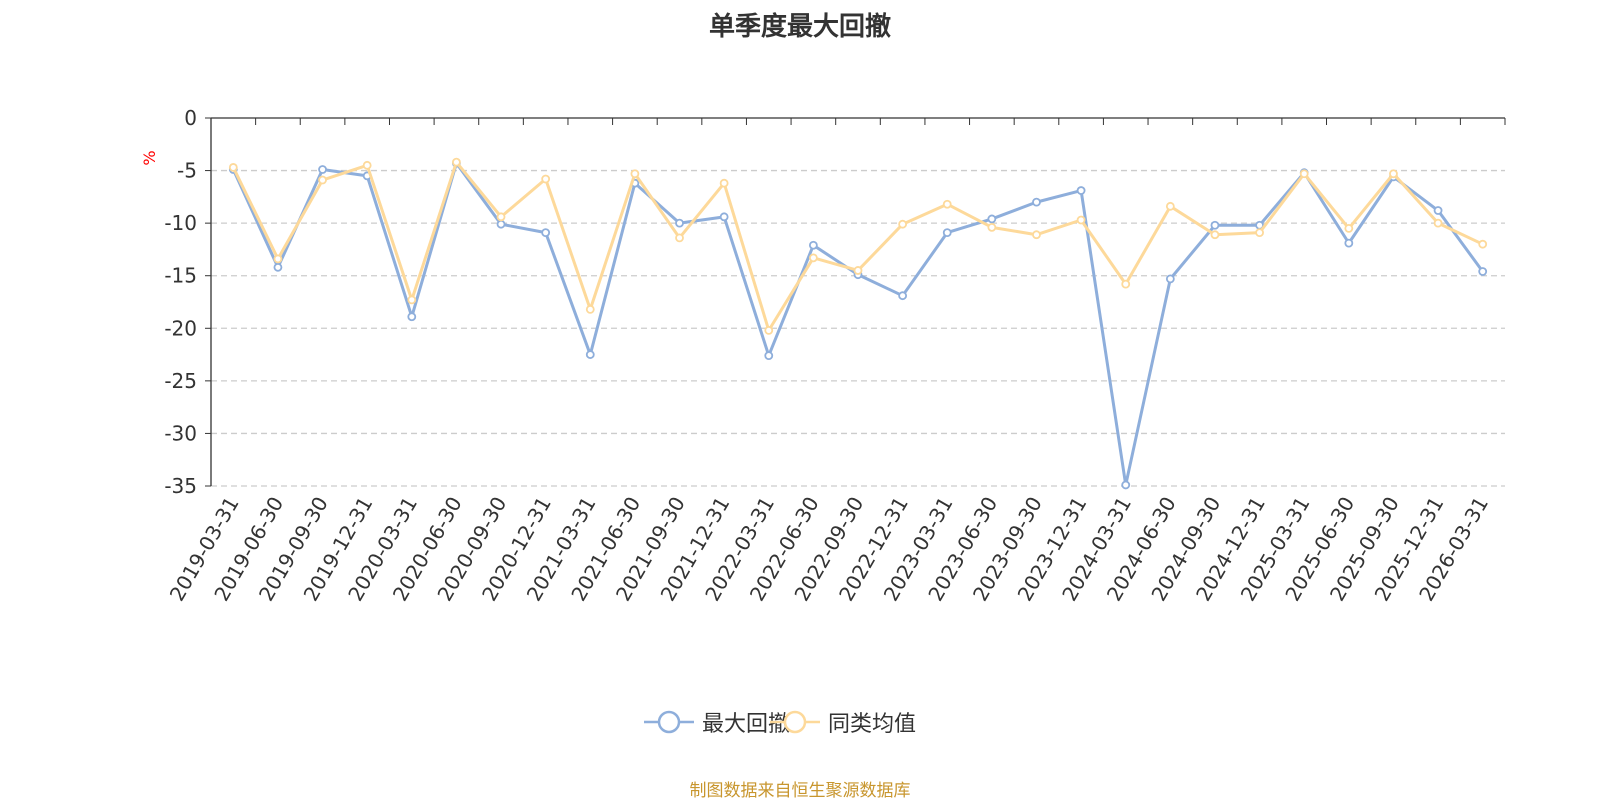 This screenshot has width=1600, height=801. Describe the element at coordinates (745, 724) in the screenshot. I see `legend-label: 最大回撤` at that location.